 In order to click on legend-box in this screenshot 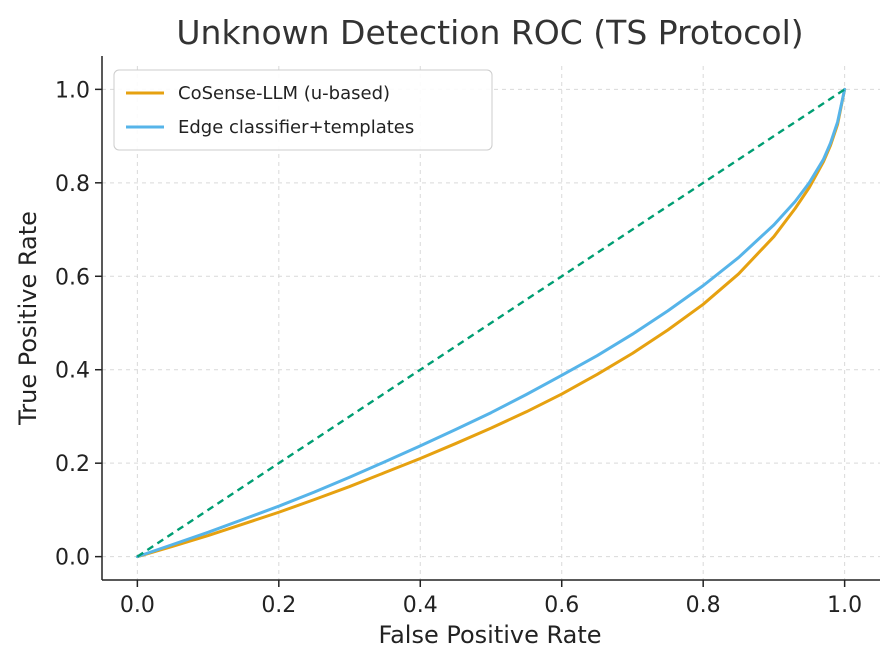, I will do `click(303, 110)`.